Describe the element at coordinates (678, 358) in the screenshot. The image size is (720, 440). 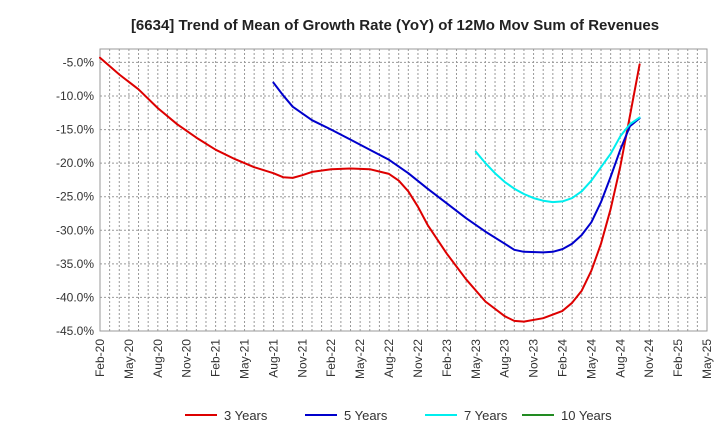
I see `x-tick-label: Feb-25` at that location.